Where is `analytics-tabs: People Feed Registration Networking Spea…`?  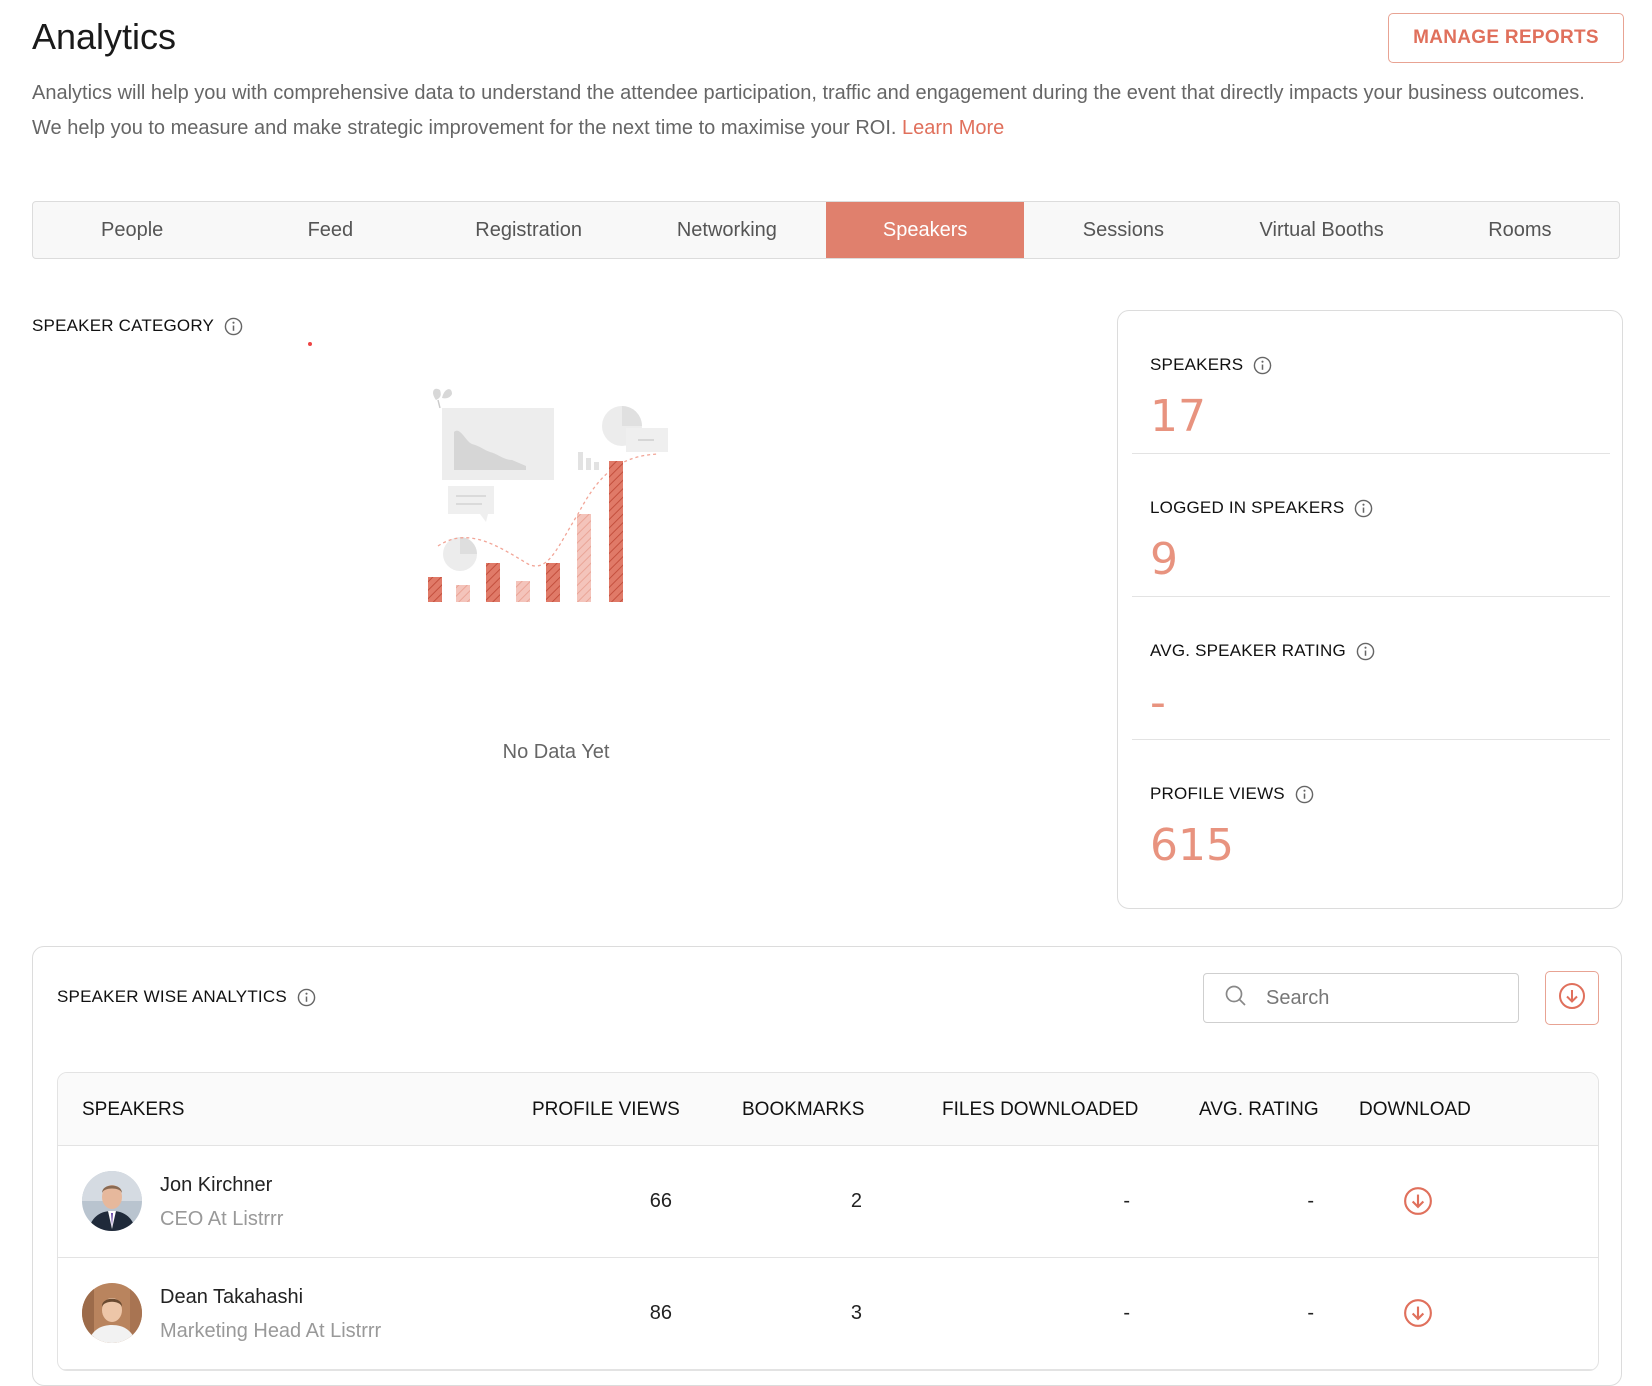
analytics-tabs: People Feed Registration Networking Spea… is located at coordinates (826, 230).